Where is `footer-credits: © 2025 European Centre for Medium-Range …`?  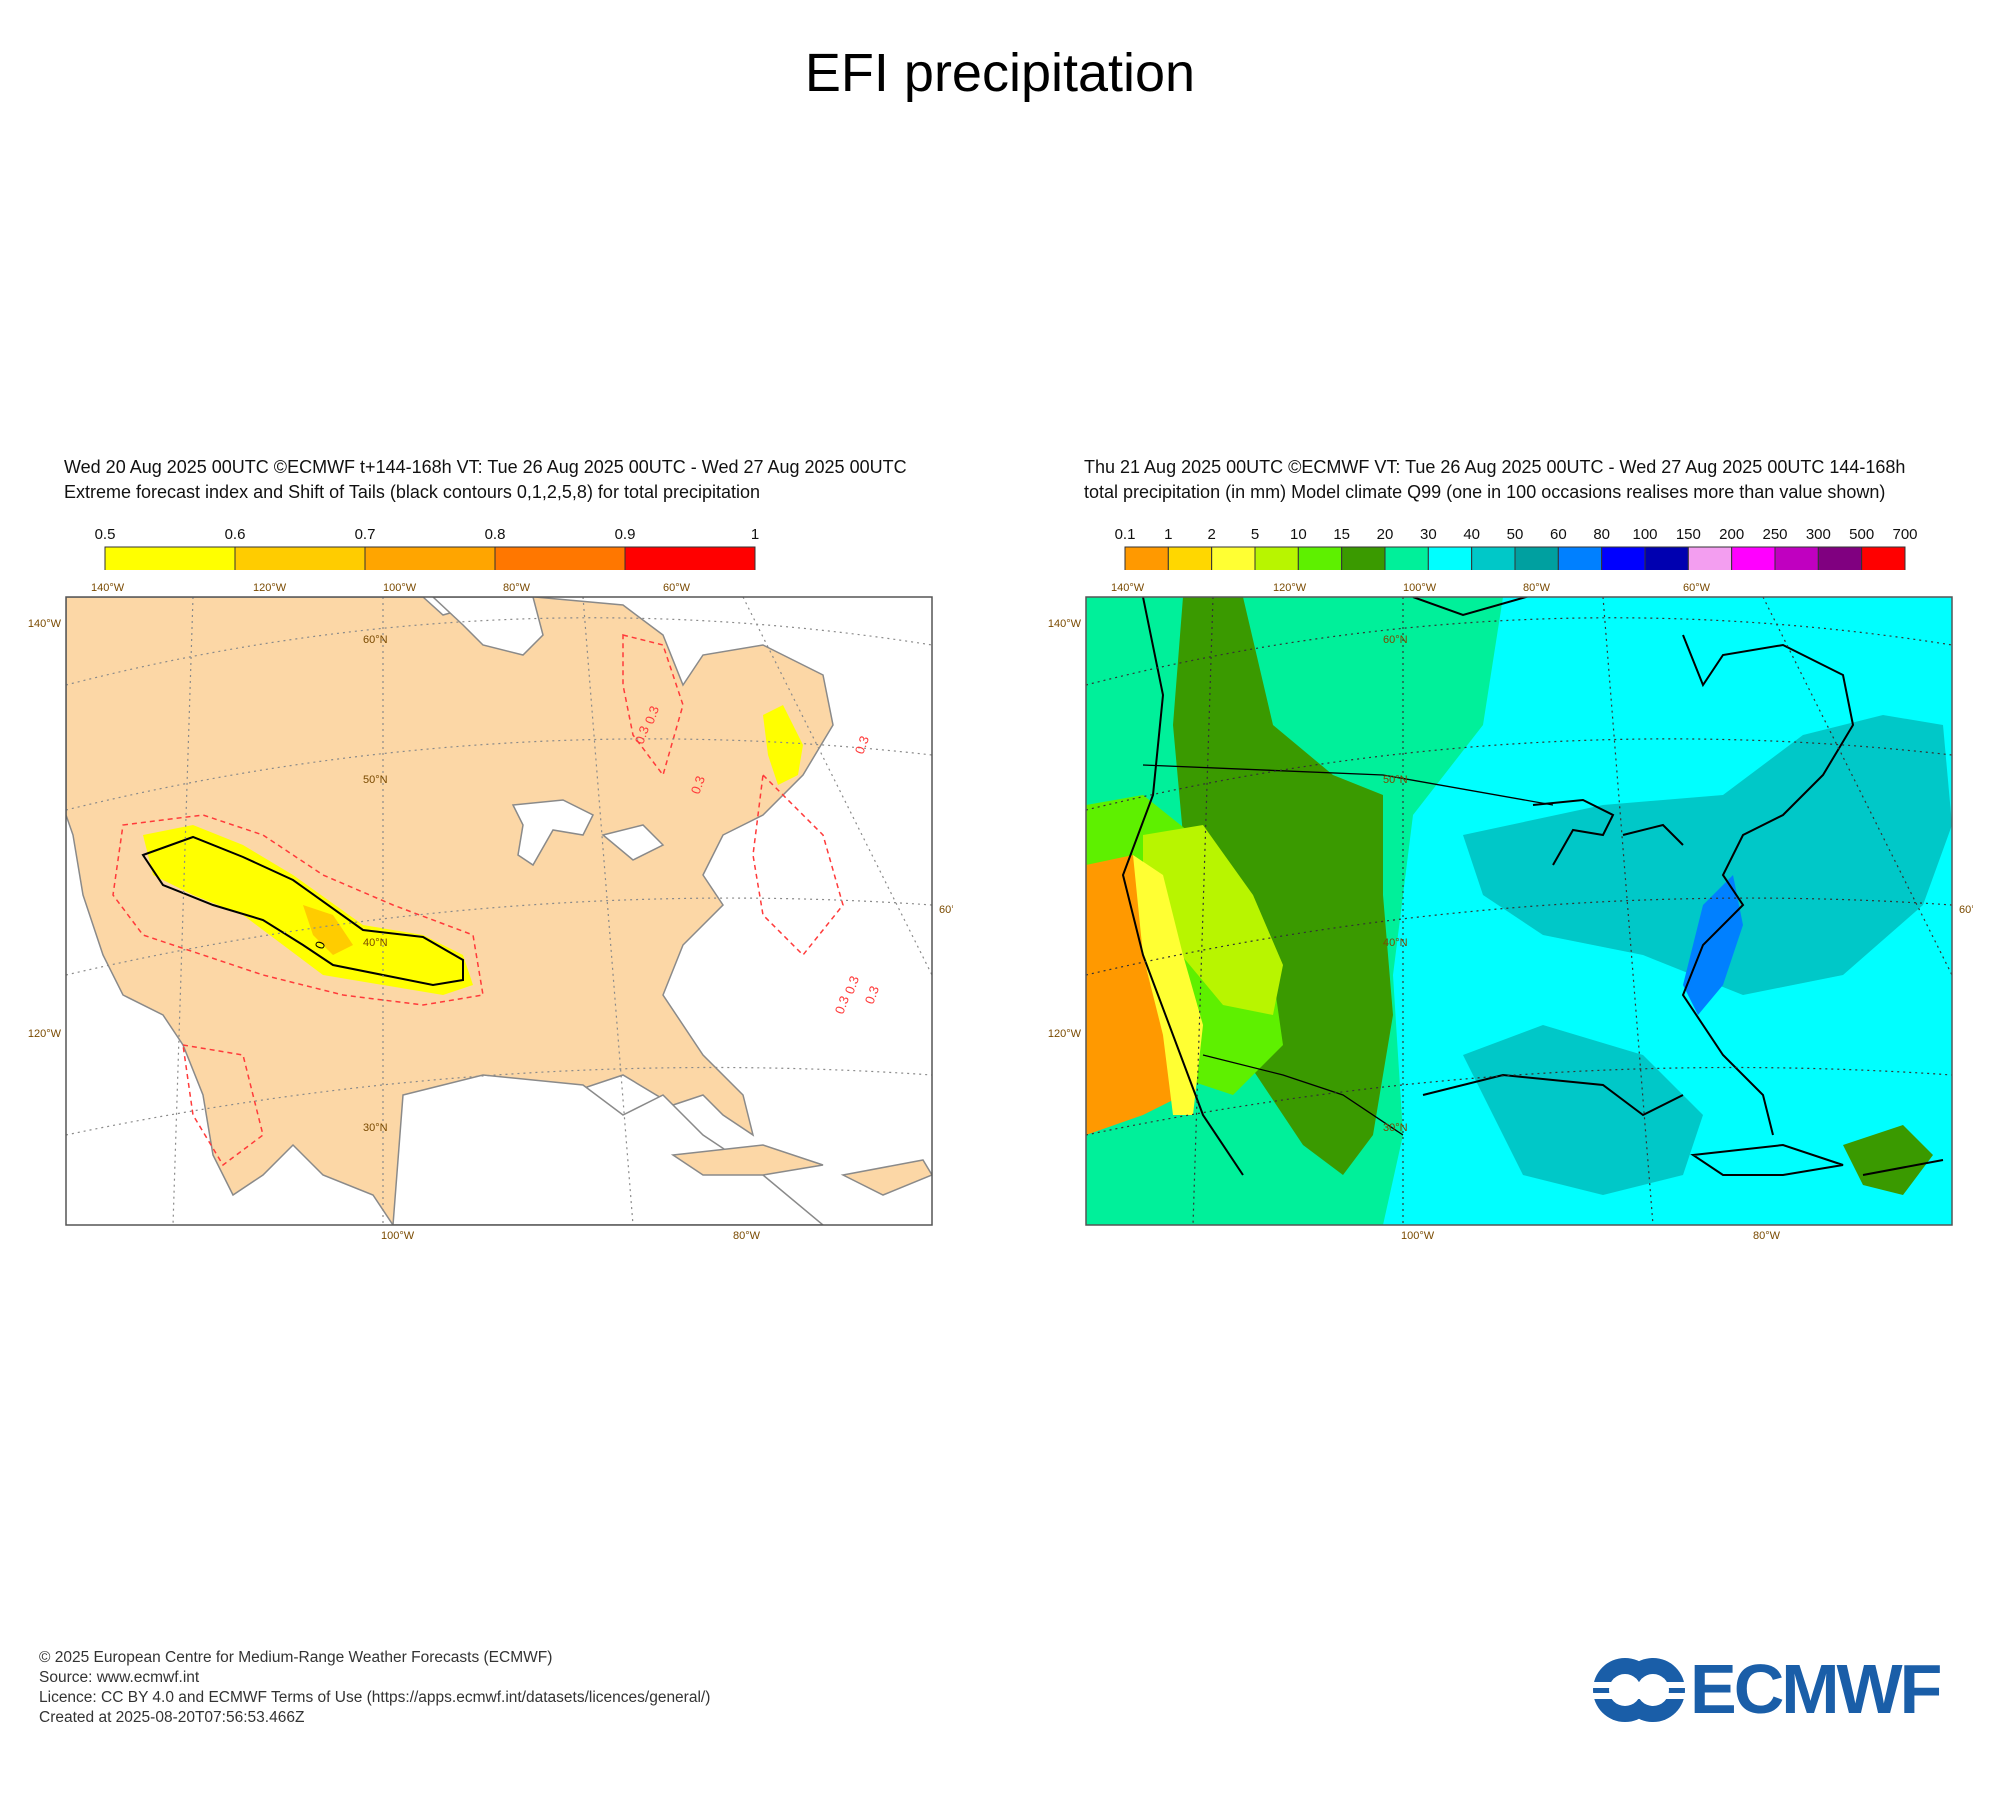
footer-credits: © 2025 European Centre for Medium-Range … is located at coordinates (374, 1688).